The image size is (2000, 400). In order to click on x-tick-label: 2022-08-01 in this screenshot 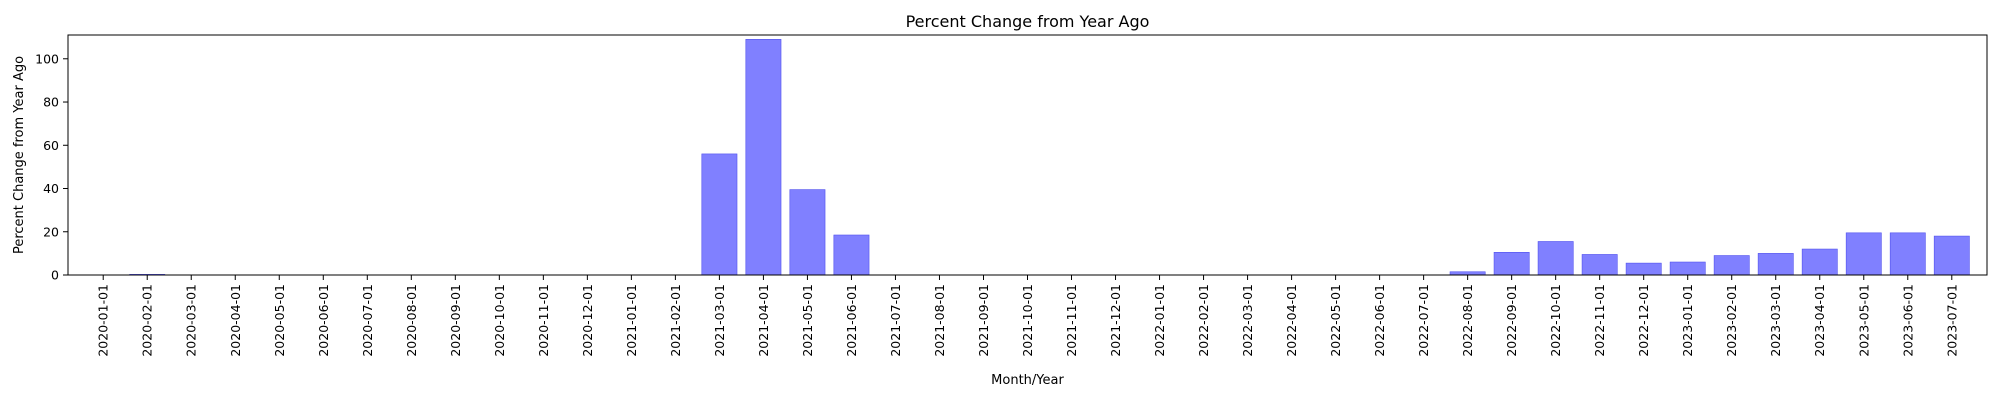, I will do `click(1467, 320)`.